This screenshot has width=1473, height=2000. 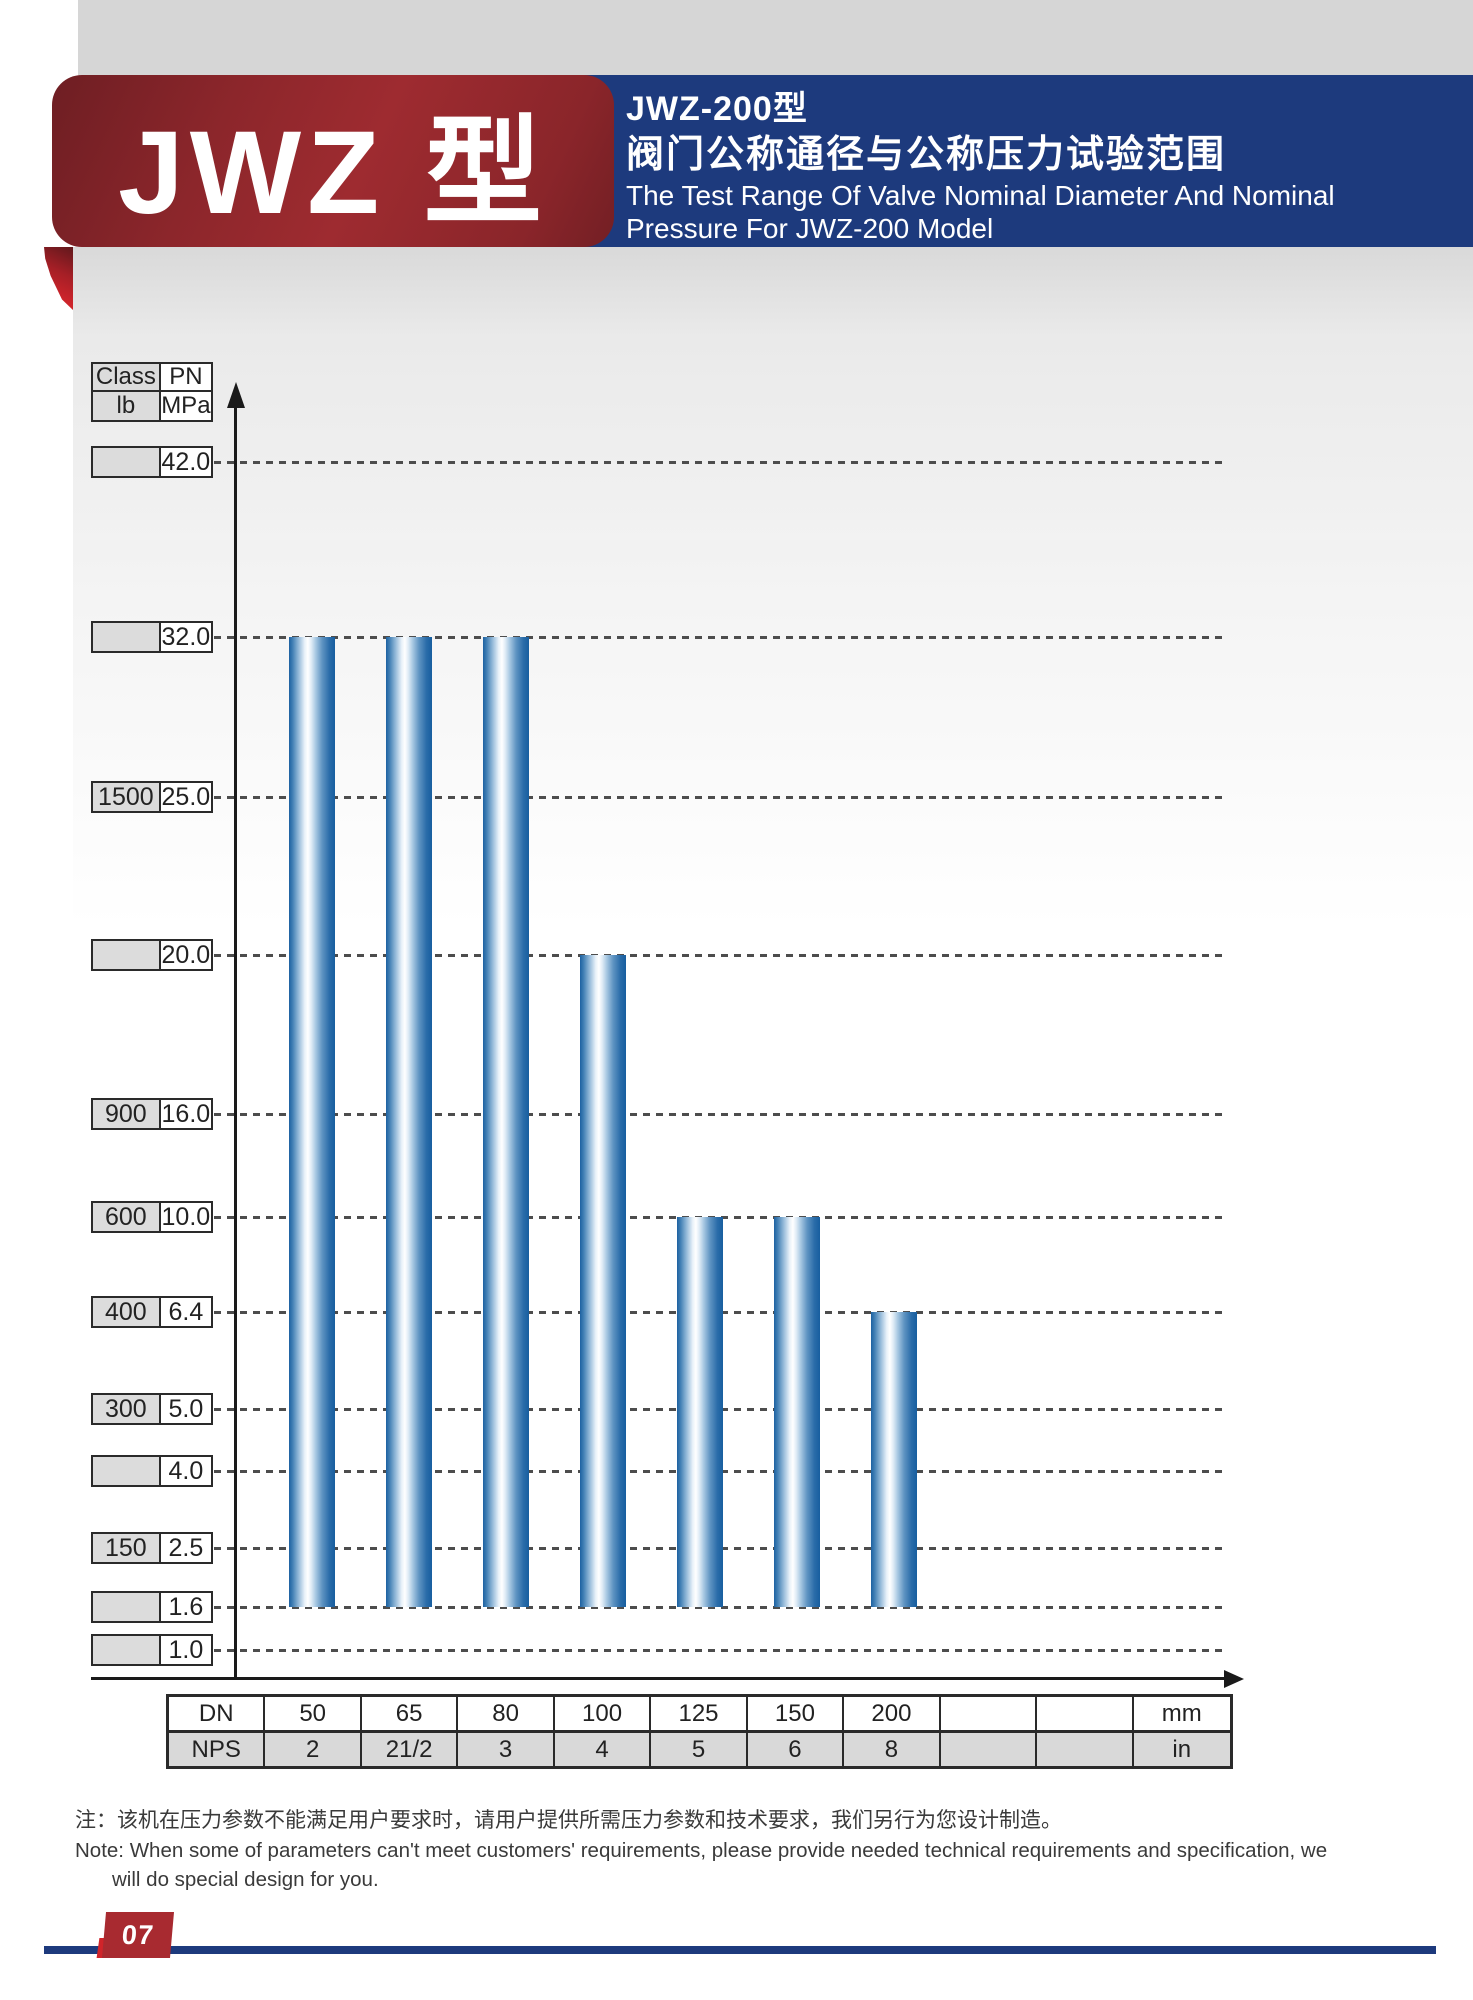 What do you see at coordinates (603, 1713) in the screenshot?
I see `dn-cell-4: 100` at bounding box center [603, 1713].